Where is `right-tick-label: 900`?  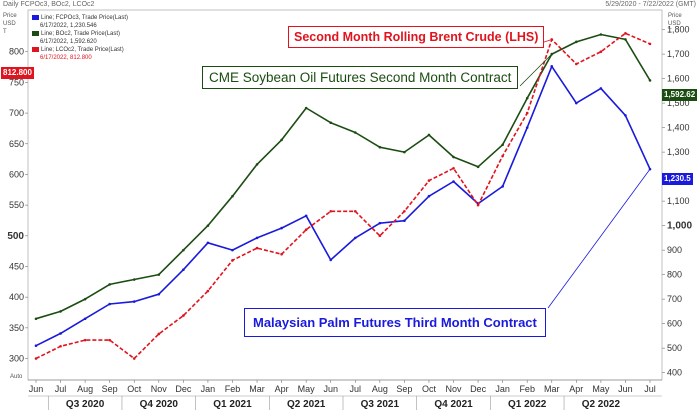 right-tick-label: 900 is located at coordinates (674, 250).